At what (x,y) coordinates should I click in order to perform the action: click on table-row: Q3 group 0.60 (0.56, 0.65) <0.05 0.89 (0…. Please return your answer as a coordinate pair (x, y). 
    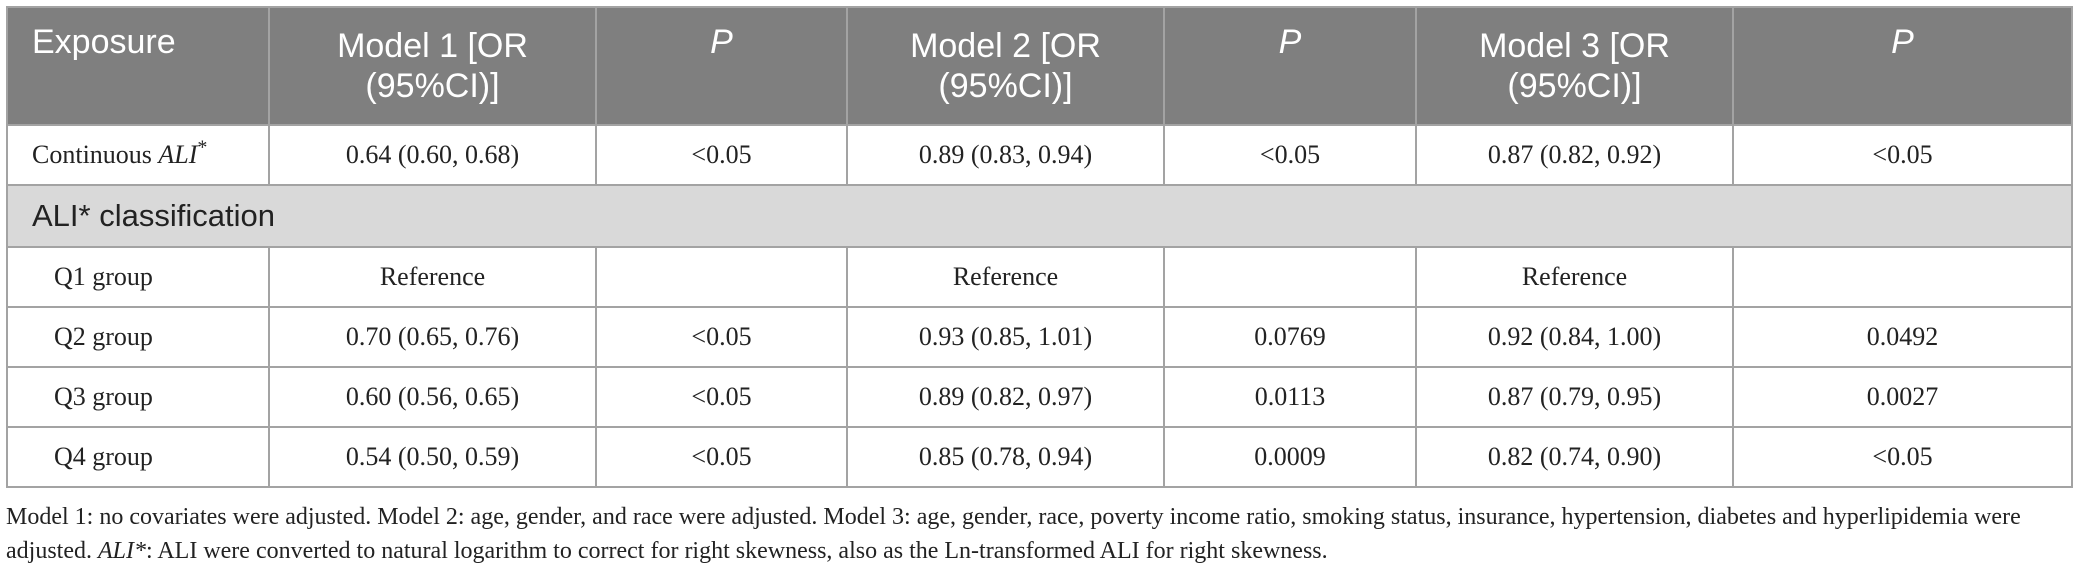
    Looking at the image, I should click on (1039, 397).